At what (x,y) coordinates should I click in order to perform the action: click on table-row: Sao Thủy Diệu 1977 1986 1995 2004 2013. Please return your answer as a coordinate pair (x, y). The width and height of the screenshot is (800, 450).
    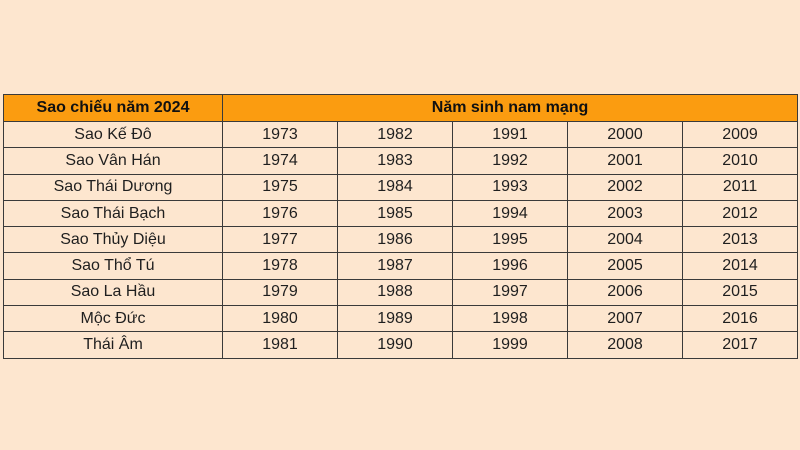
    Looking at the image, I should click on (401, 240).